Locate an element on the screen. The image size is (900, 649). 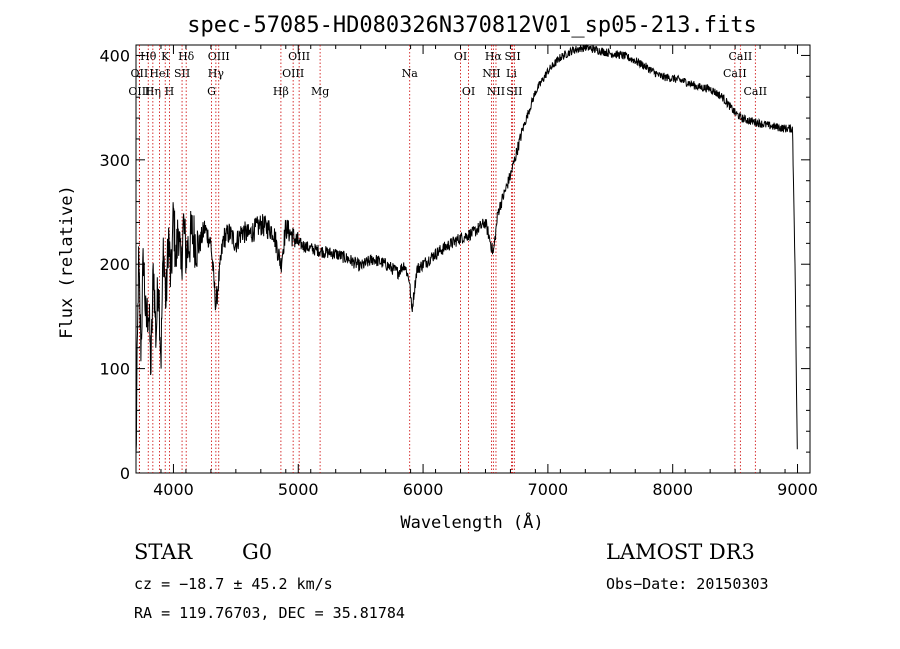
spectral-subclass: G0 is located at coordinates (257, 552).